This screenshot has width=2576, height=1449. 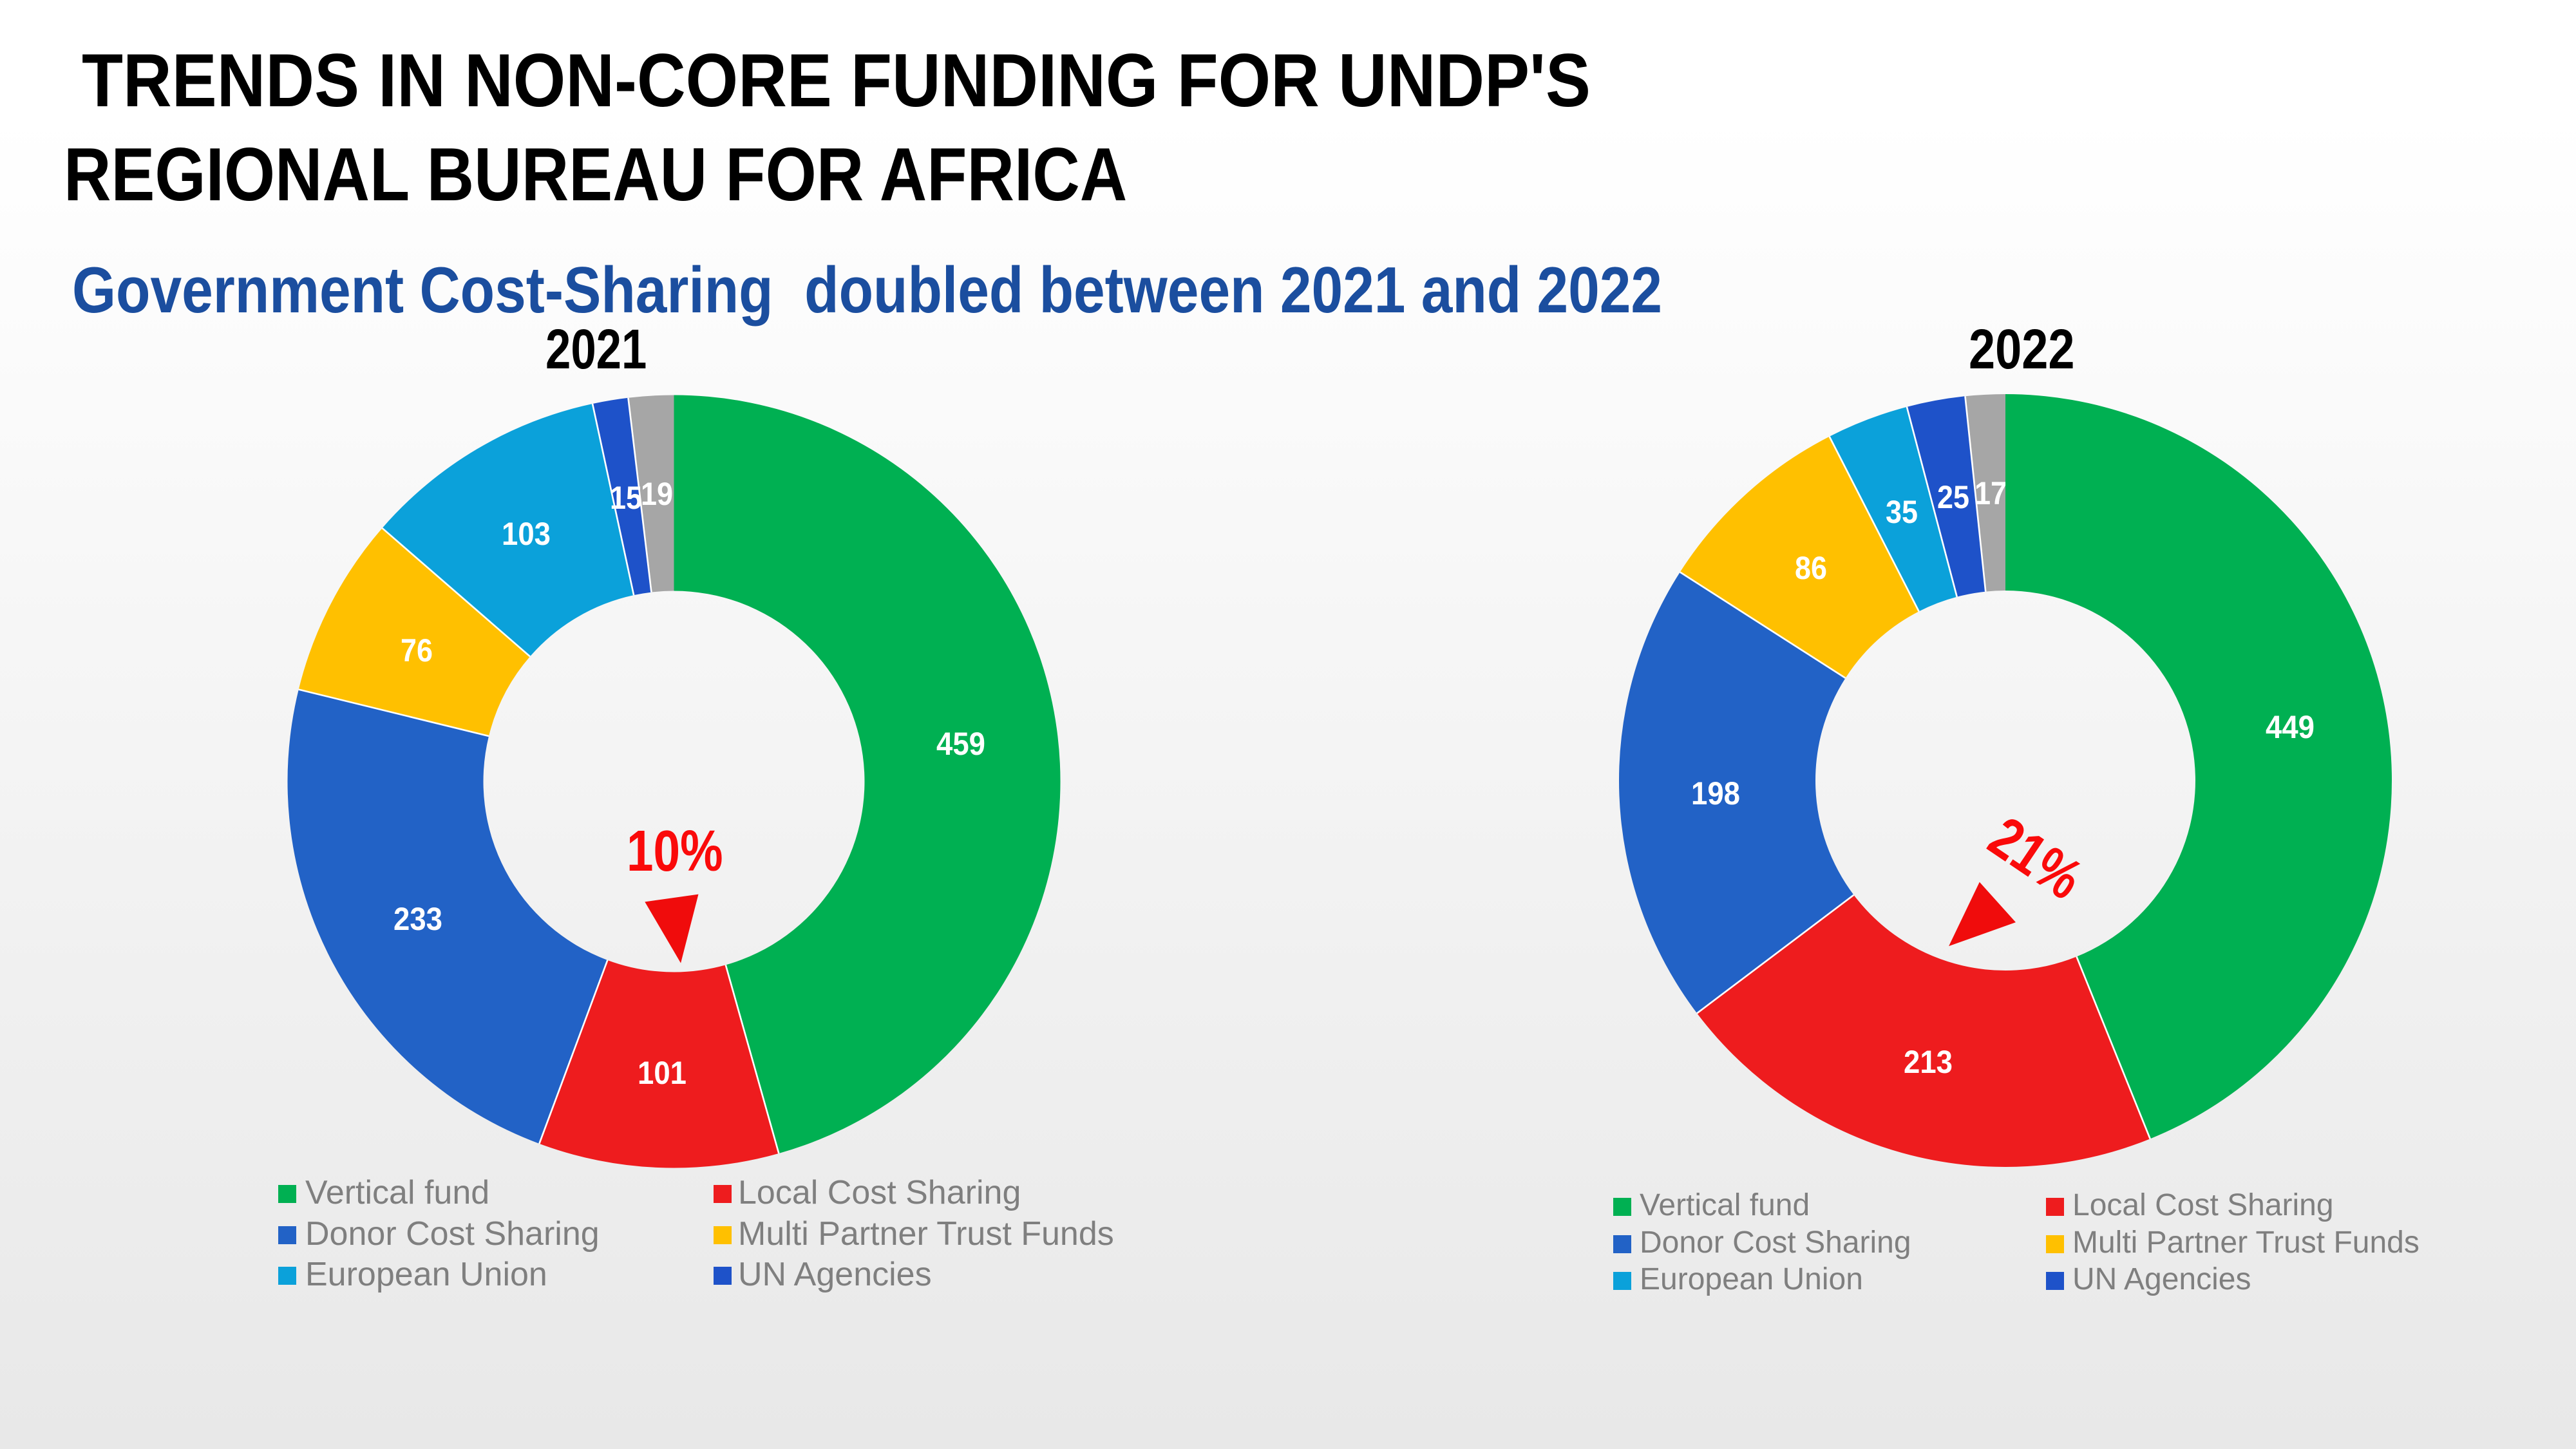 I want to click on svg-text: 17, so click(x=1991, y=493).